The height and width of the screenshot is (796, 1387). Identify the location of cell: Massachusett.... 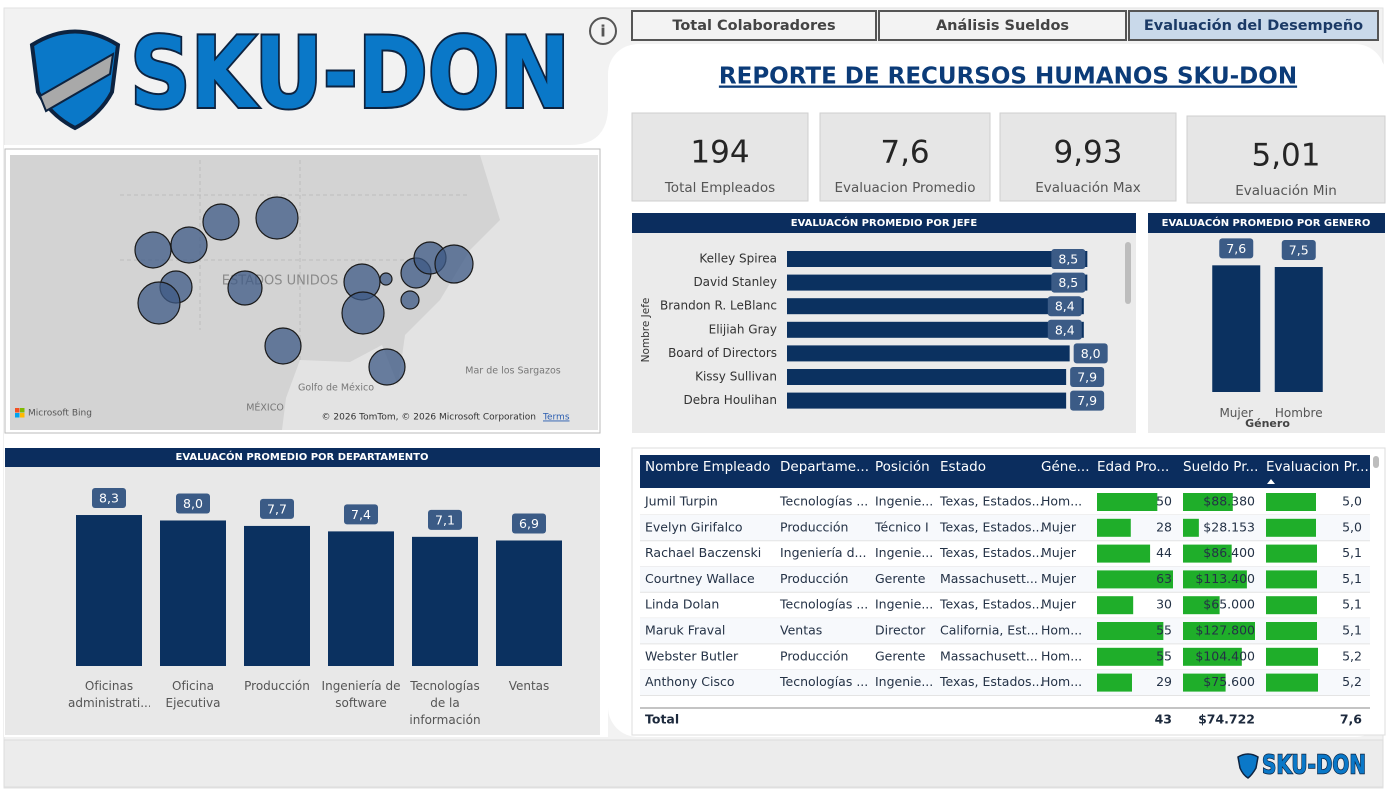
(989, 578).